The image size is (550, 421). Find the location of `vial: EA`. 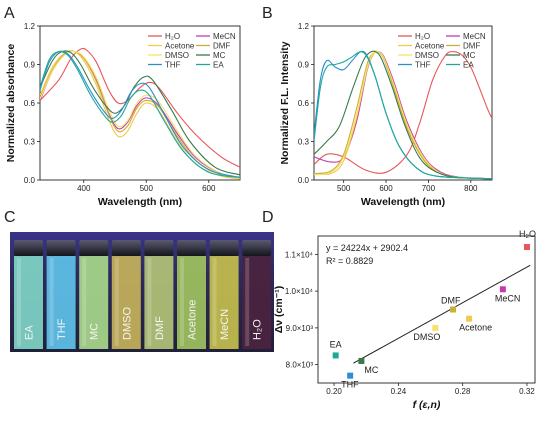

vial: EA is located at coordinates (28, 294).